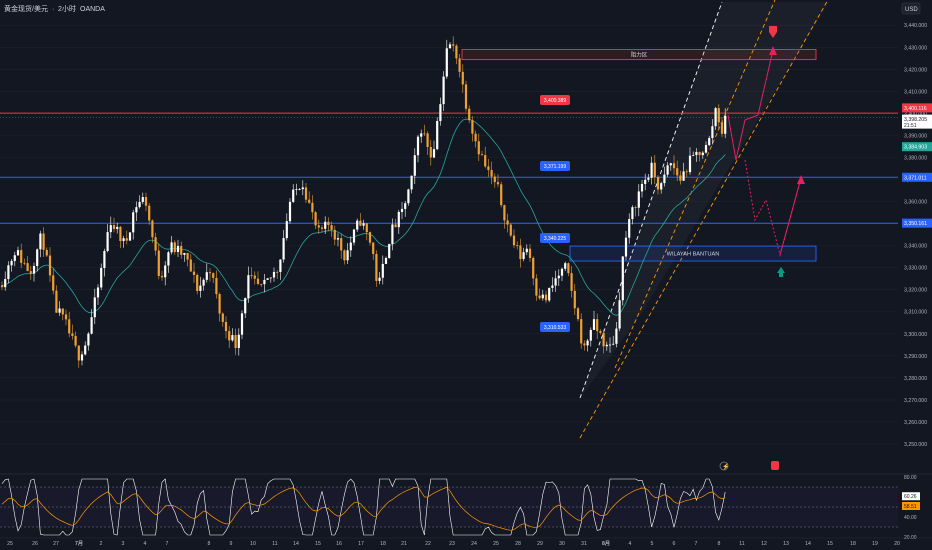  I want to click on header-interval: 2小时, so click(67, 8).